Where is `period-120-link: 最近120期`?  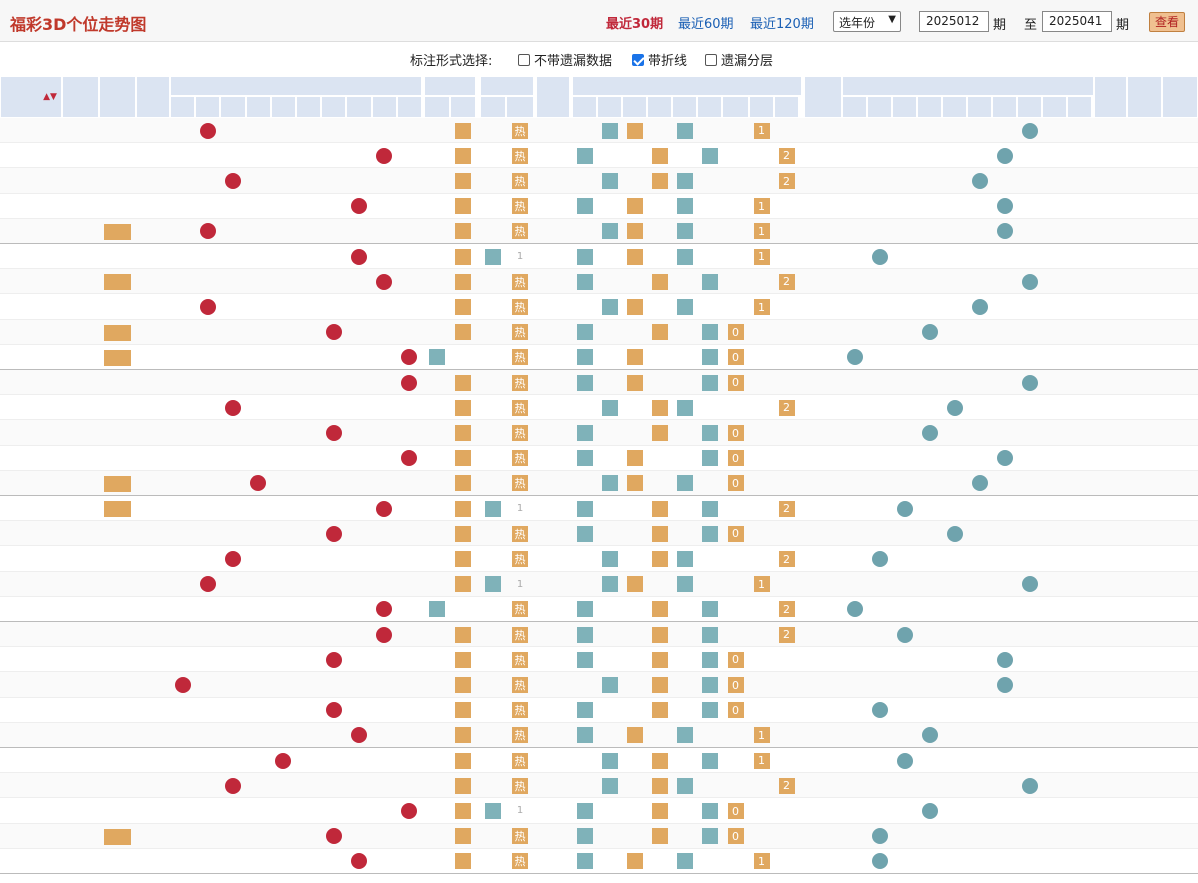
period-120-link: 最近120期 is located at coordinates (782, 24).